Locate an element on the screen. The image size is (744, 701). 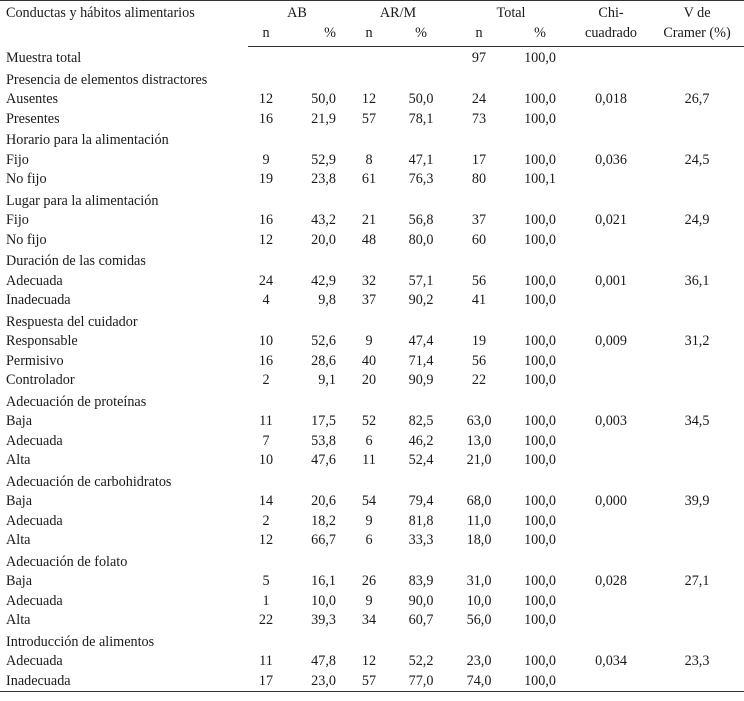
header-chi-line1: Chi- is located at coordinates (611, 12).